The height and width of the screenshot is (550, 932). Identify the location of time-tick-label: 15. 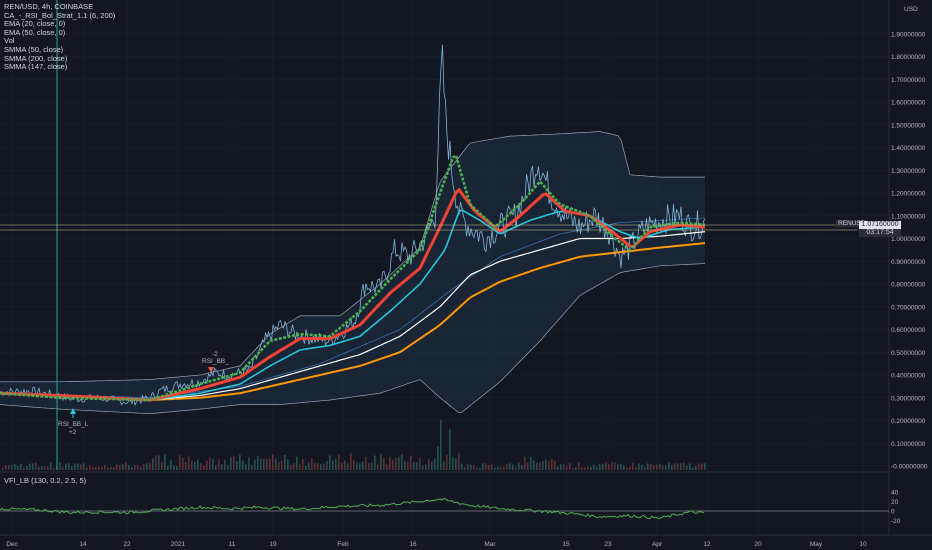
(566, 544).